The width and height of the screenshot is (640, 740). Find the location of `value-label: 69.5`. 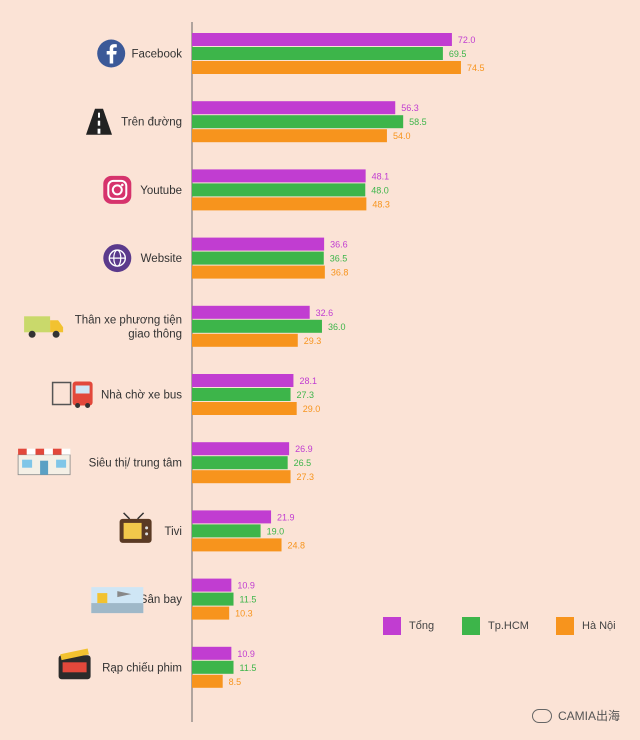

value-label: 69.5 is located at coordinates (458, 54).